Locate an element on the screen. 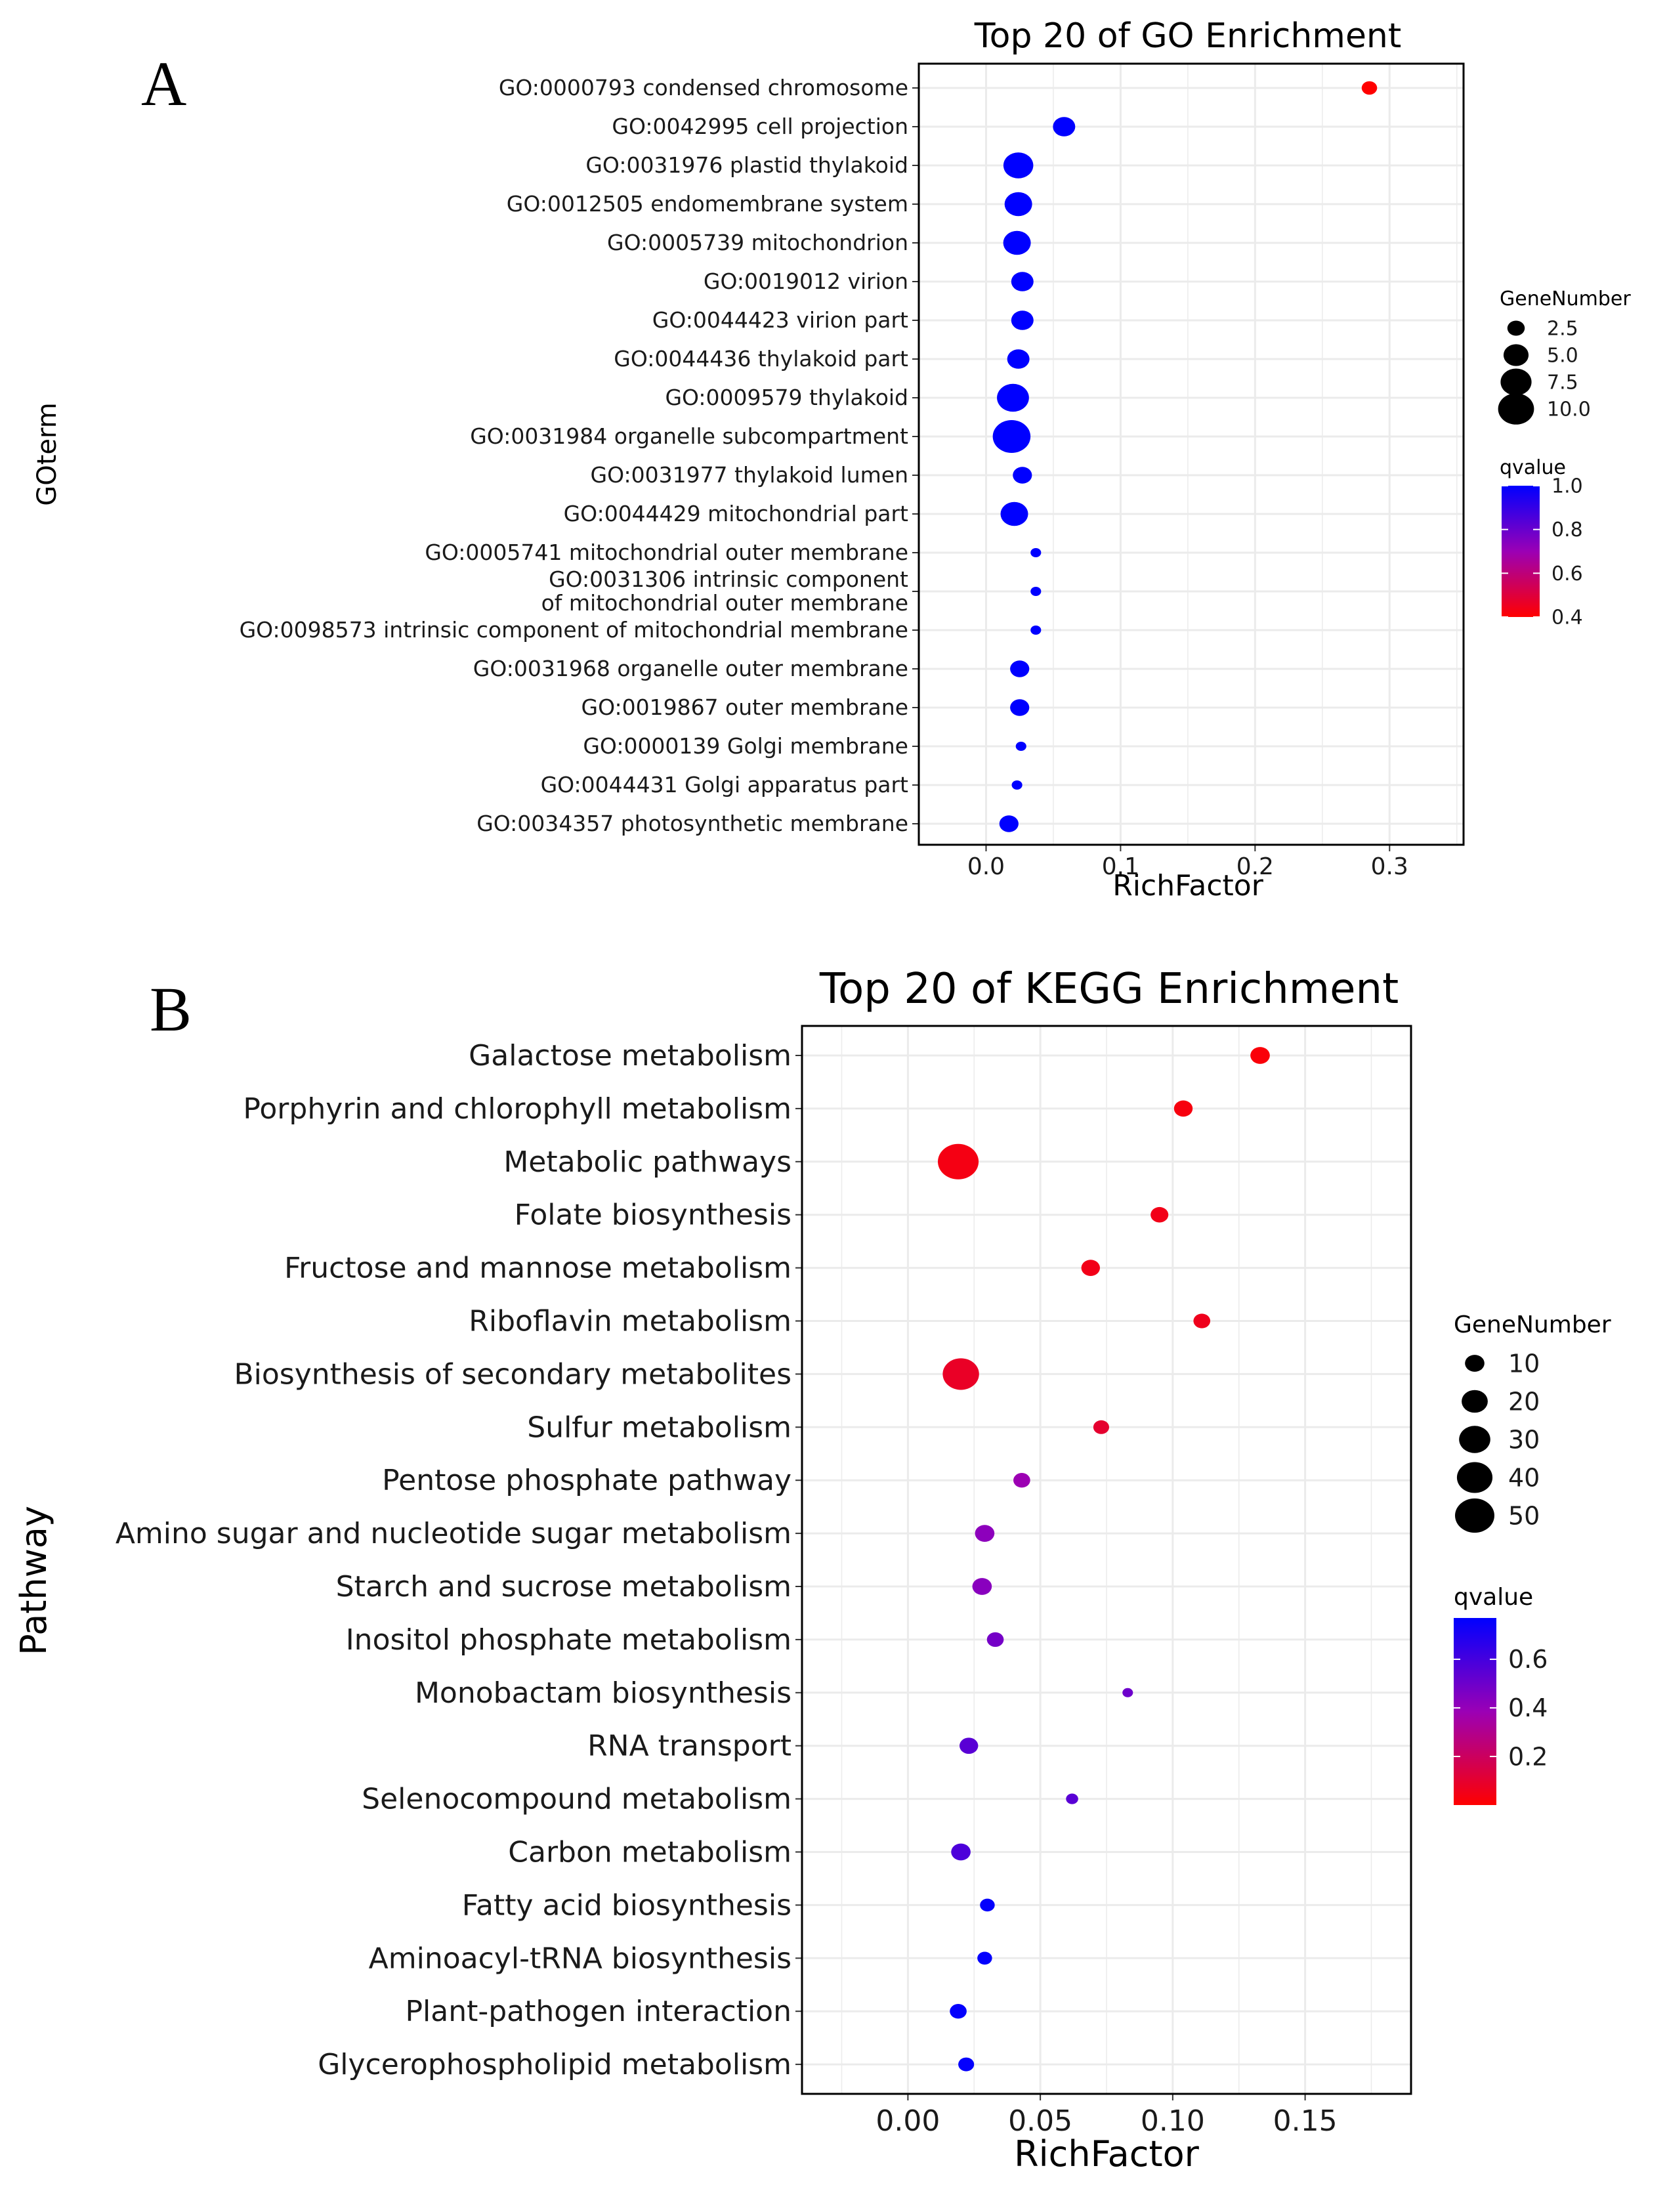  a-x-tick-label: 0.1 is located at coordinates (1120, 866).